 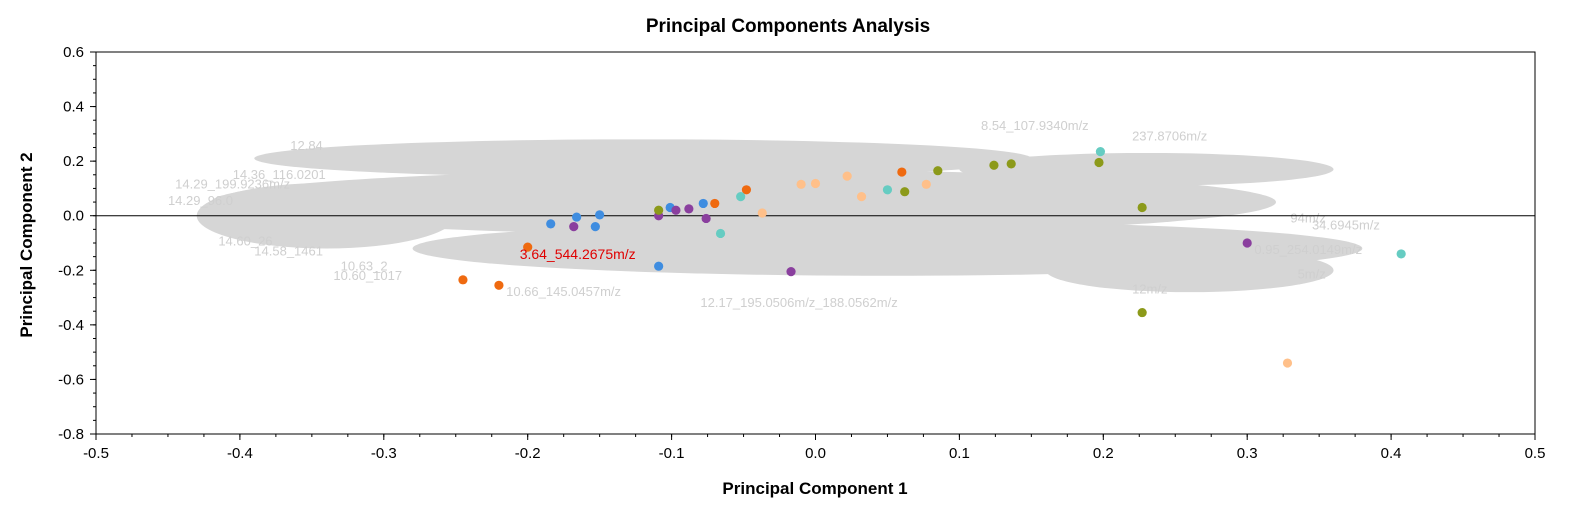 I want to click on x-axis-title: Principal Component 1, so click(x=814, y=488).